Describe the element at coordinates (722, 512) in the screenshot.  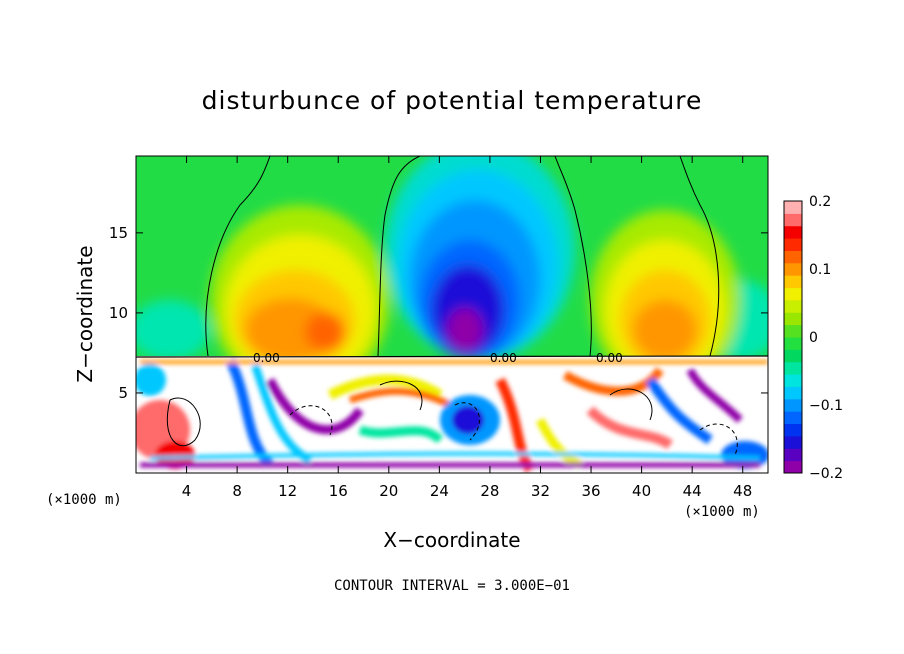
I see `x-axis-unit-right: (×1000 m)` at that location.